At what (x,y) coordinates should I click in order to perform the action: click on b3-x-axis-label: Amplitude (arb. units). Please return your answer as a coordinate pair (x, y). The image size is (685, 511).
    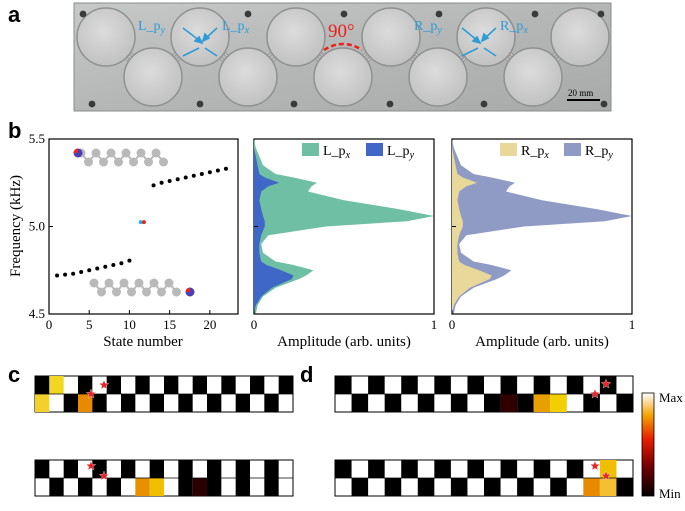
    Looking at the image, I should click on (542, 342).